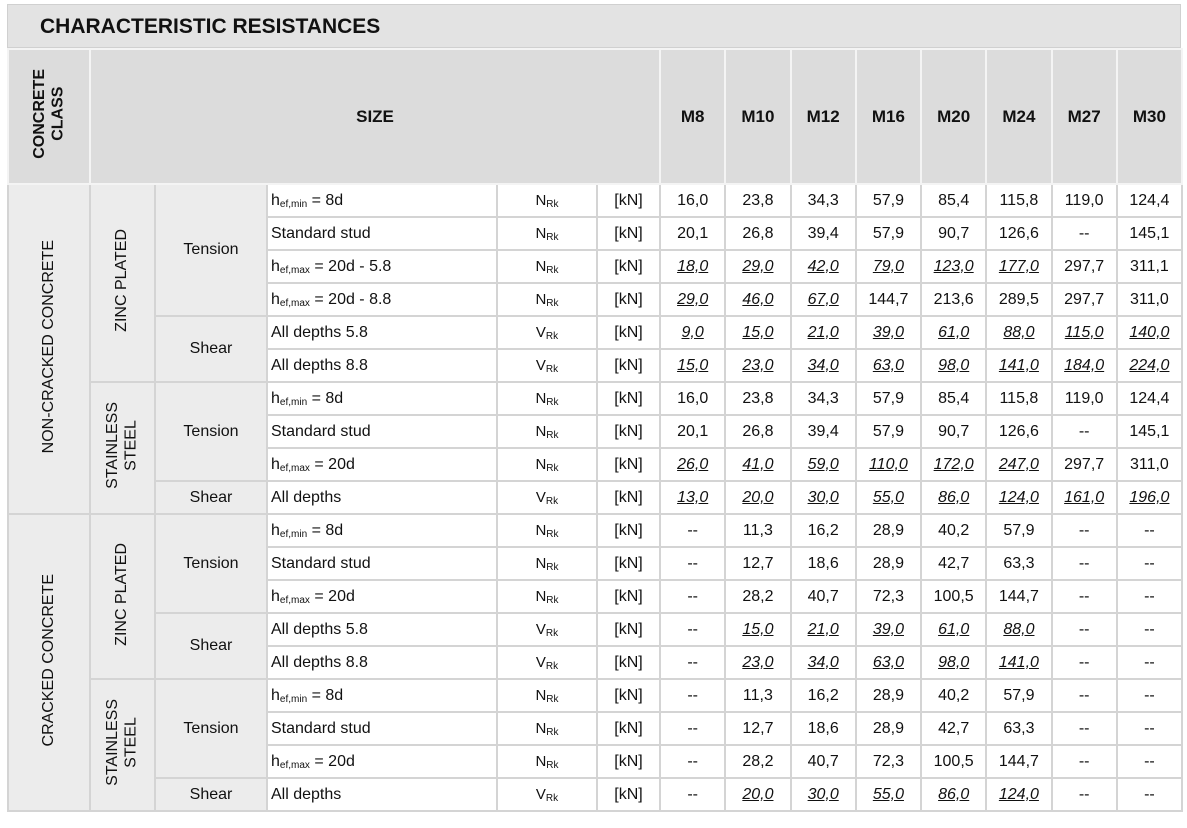 The image size is (1187, 828). What do you see at coordinates (954, 233) in the screenshot?
I see `value: 90,7` at bounding box center [954, 233].